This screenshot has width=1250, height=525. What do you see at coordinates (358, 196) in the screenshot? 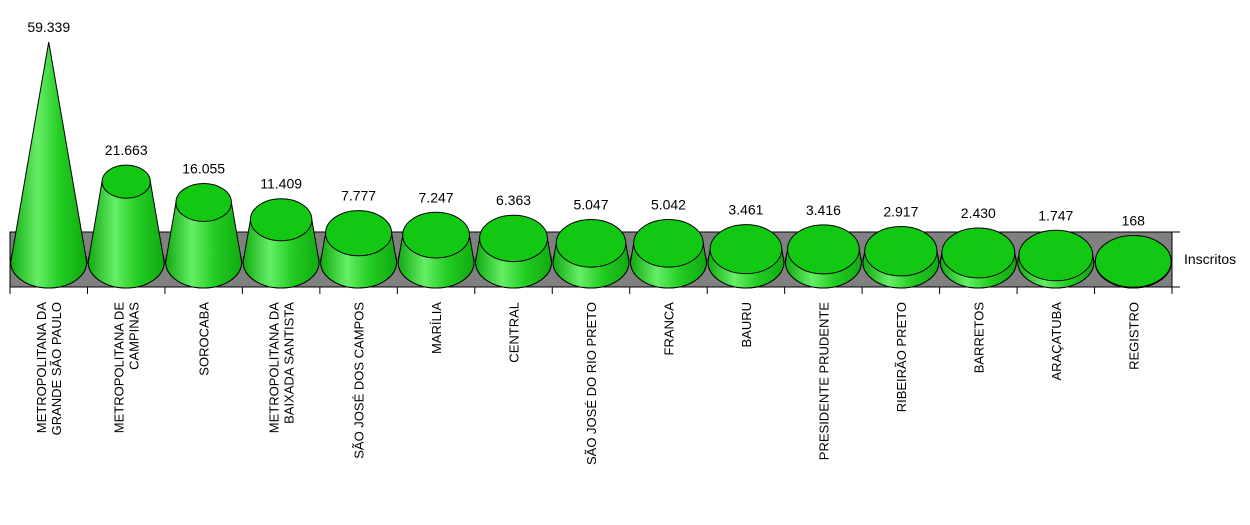
I see `data-label: 7.777` at bounding box center [358, 196].